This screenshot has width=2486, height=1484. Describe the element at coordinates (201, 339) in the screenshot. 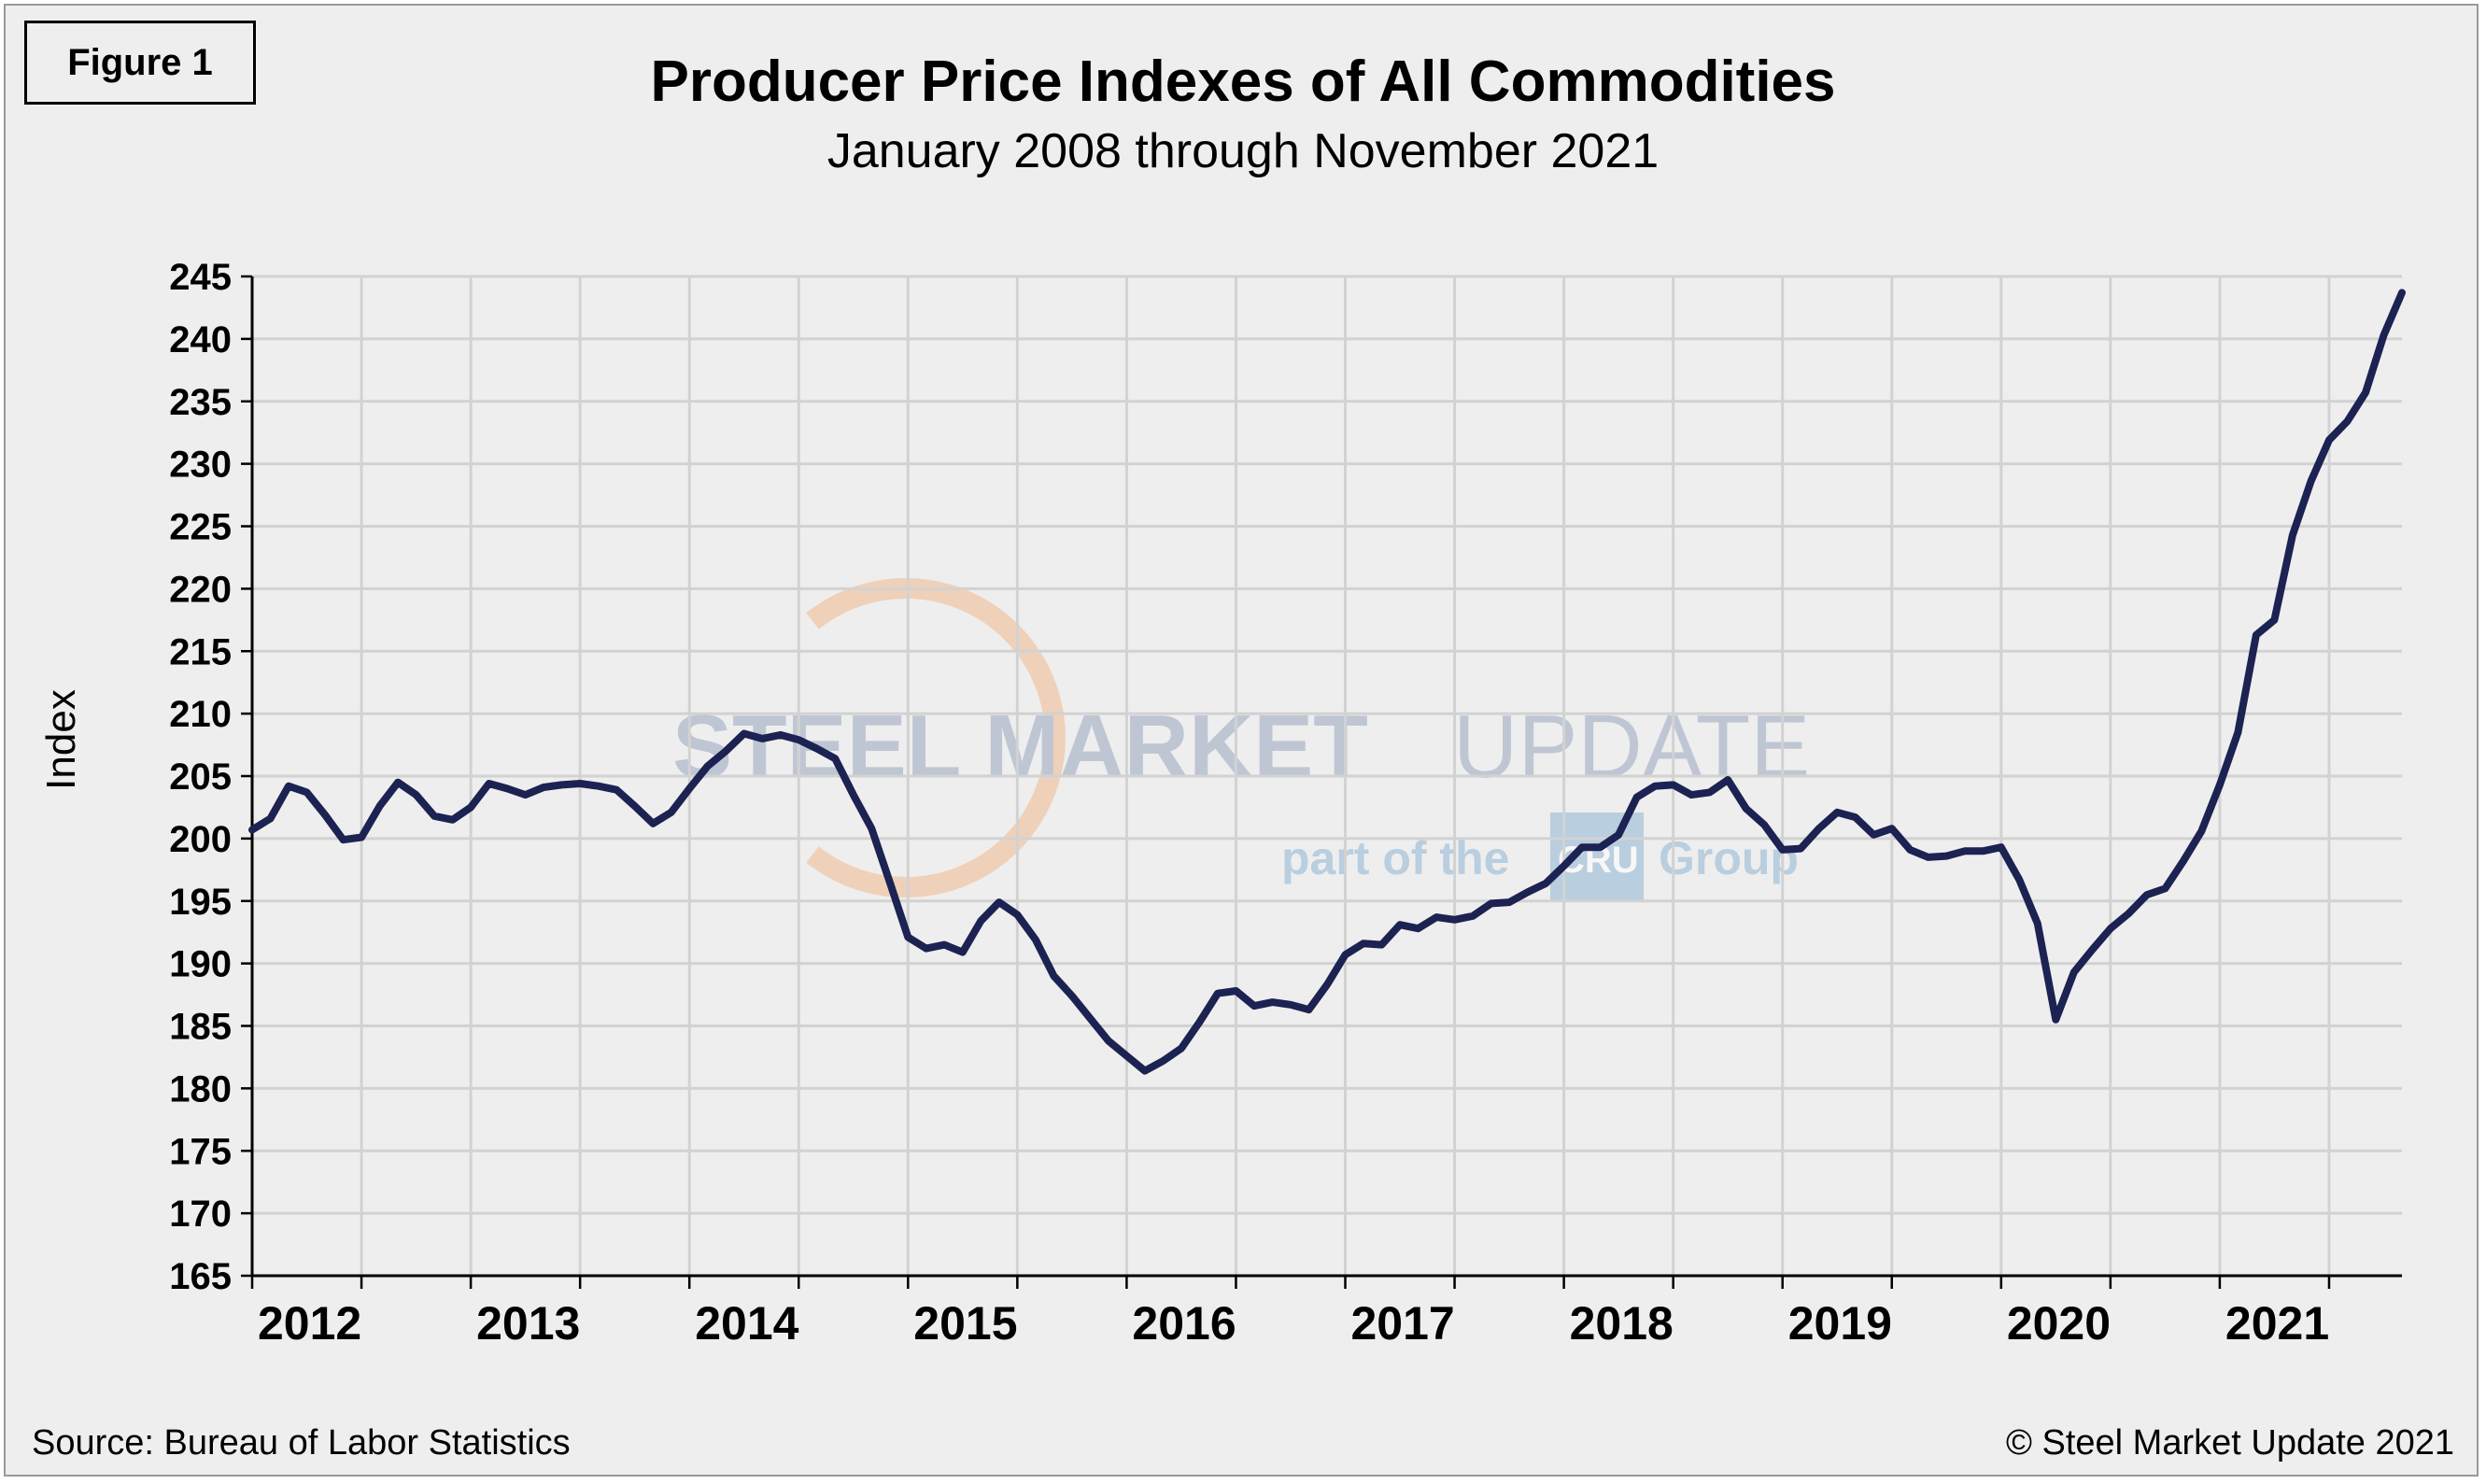

I see `y-tick-label: 240` at that location.